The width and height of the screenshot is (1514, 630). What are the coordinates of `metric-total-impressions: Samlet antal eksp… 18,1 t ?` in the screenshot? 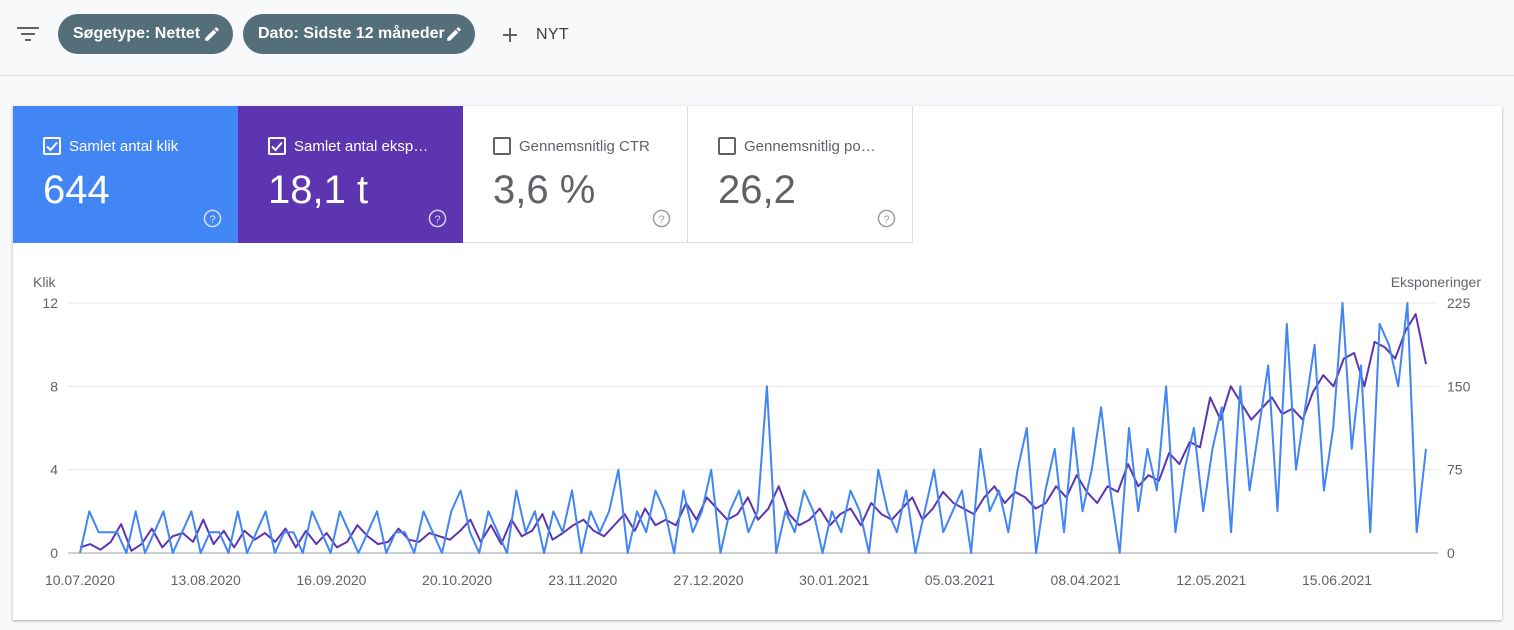 It's located at (350, 174).